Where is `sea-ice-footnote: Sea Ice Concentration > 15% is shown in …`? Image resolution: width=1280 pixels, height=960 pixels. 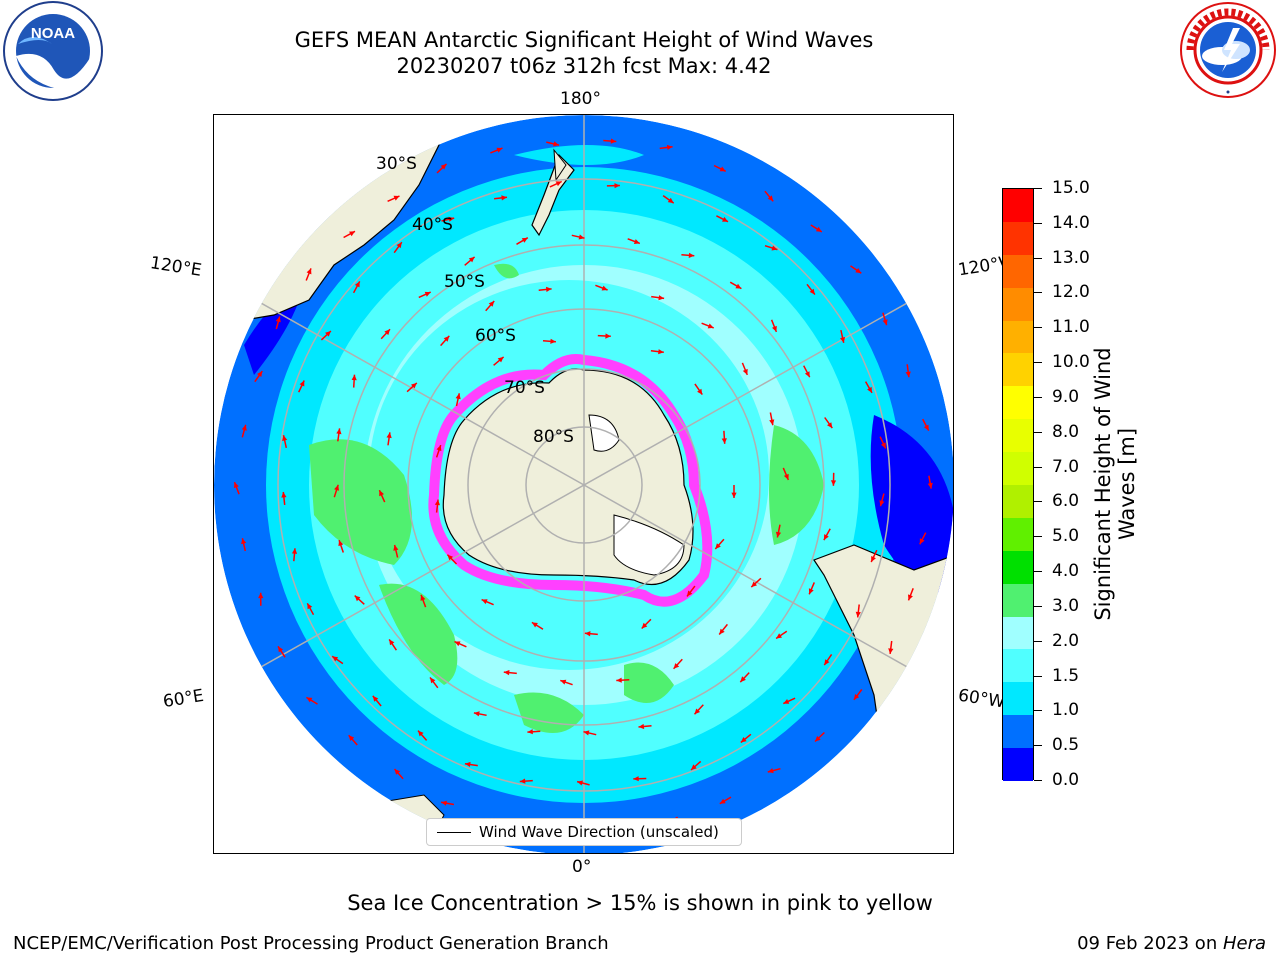
sea-ice-footnote: Sea Ice Concentration > 15% is shown in … is located at coordinates (640, 903).